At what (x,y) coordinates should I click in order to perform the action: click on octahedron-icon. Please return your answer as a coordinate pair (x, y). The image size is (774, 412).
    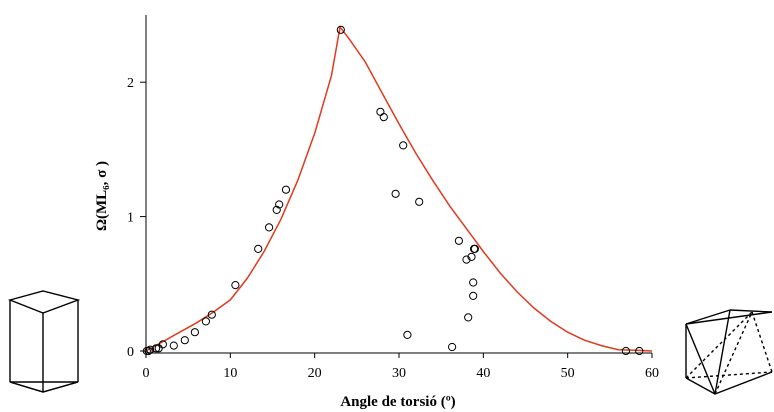
    Looking at the image, I should click on (729, 352).